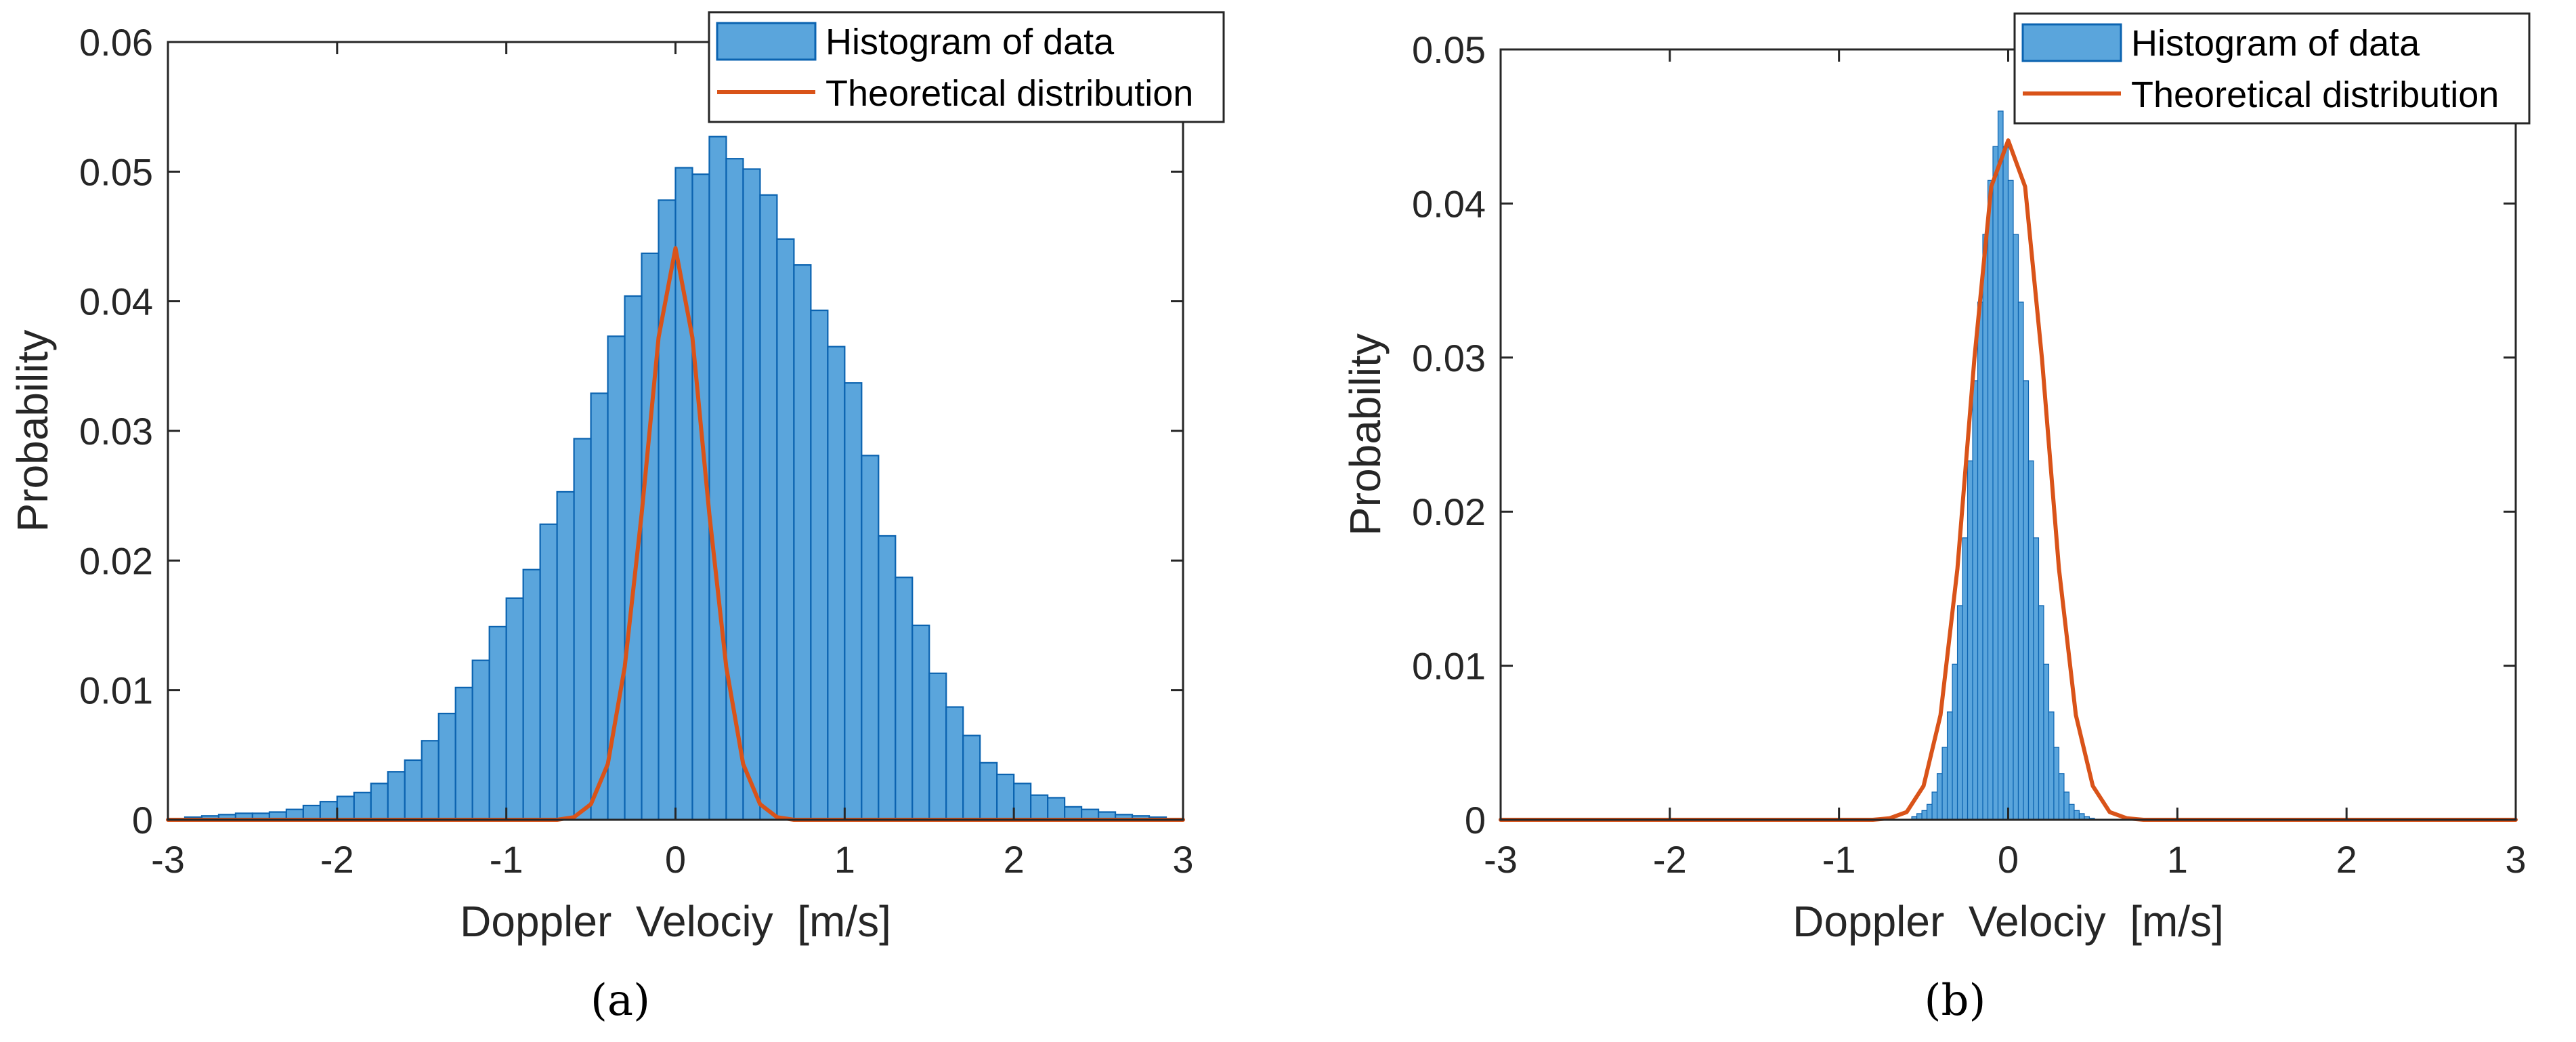 Image resolution: width=2576 pixels, height=1042 pixels. What do you see at coordinates (1501, 859) in the screenshot?
I see `panel-b-xtick-label: -3` at bounding box center [1501, 859].